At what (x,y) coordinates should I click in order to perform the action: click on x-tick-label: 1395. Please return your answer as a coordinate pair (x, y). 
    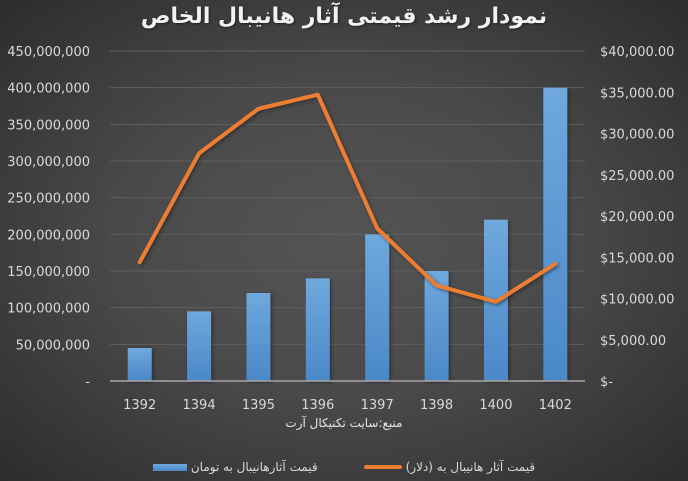
    Looking at the image, I should click on (258, 405).